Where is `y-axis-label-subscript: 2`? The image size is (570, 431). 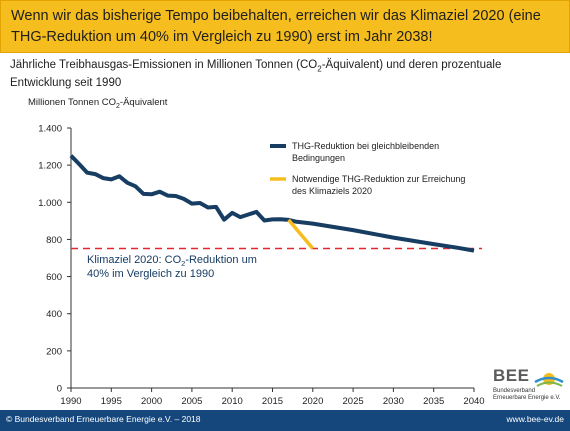 y-axis-label-subscript: 2 is located at coordinates (118, 106).